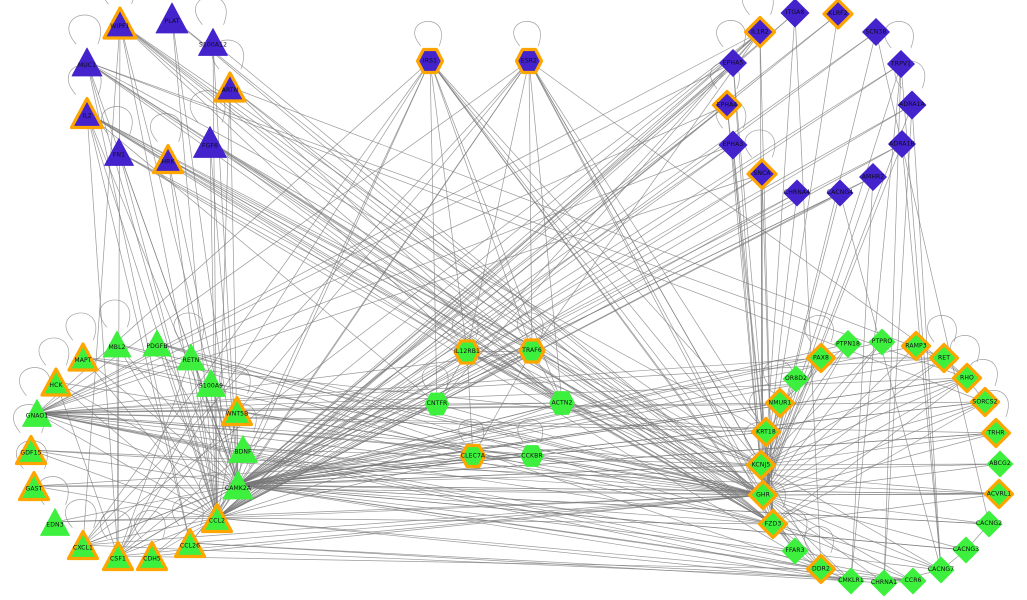 Image resolution: width=1027 pixels, height=600 pixels. I want to click on graph-node-il1r2: IL1R2, so click(760, 32).